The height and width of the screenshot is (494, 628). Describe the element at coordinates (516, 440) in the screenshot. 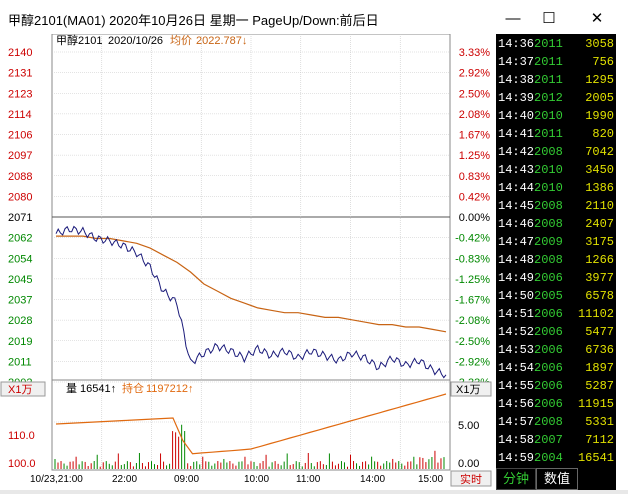

I see `tick-time: 14:58` at that location.